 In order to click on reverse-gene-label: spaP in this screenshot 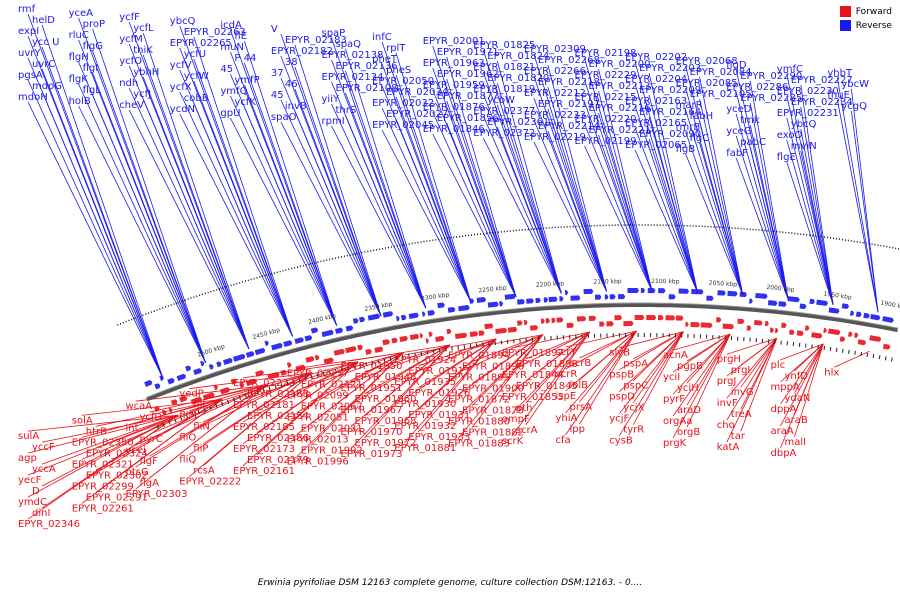, I will do `click(334, 33)`.